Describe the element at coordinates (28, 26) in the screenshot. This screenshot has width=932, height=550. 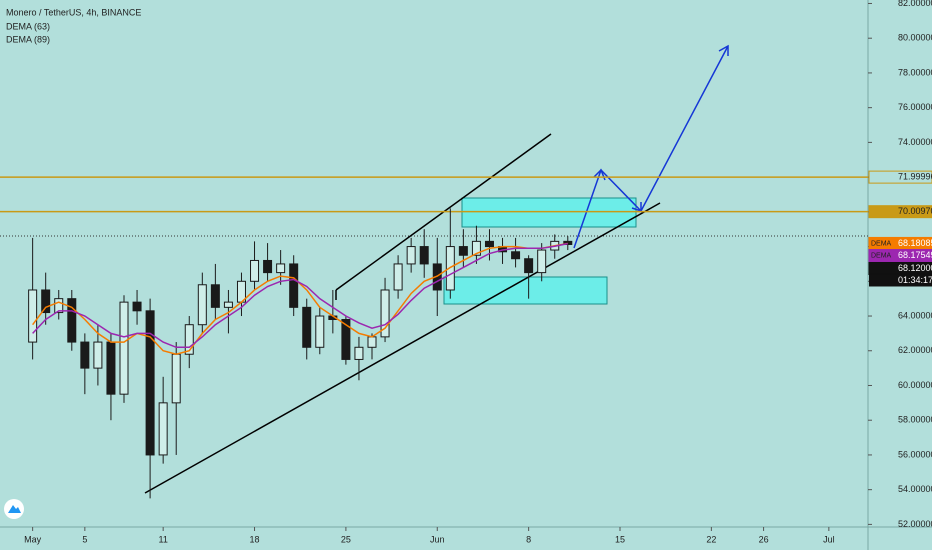
I see `legend-entry: DEMA (63)` at that location.